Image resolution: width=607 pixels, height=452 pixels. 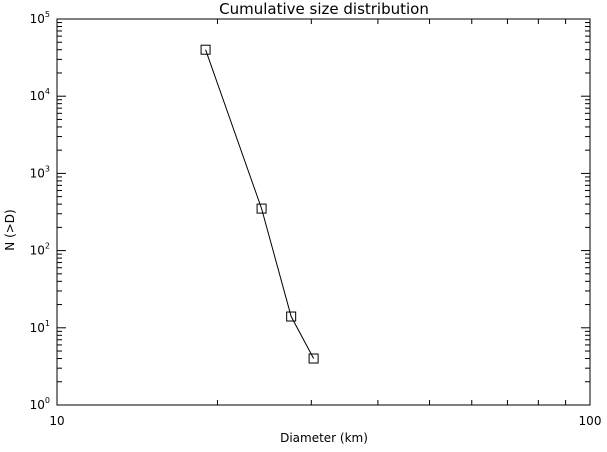 I want to click on x-tick-label: 10, so click(x=56, y=421).